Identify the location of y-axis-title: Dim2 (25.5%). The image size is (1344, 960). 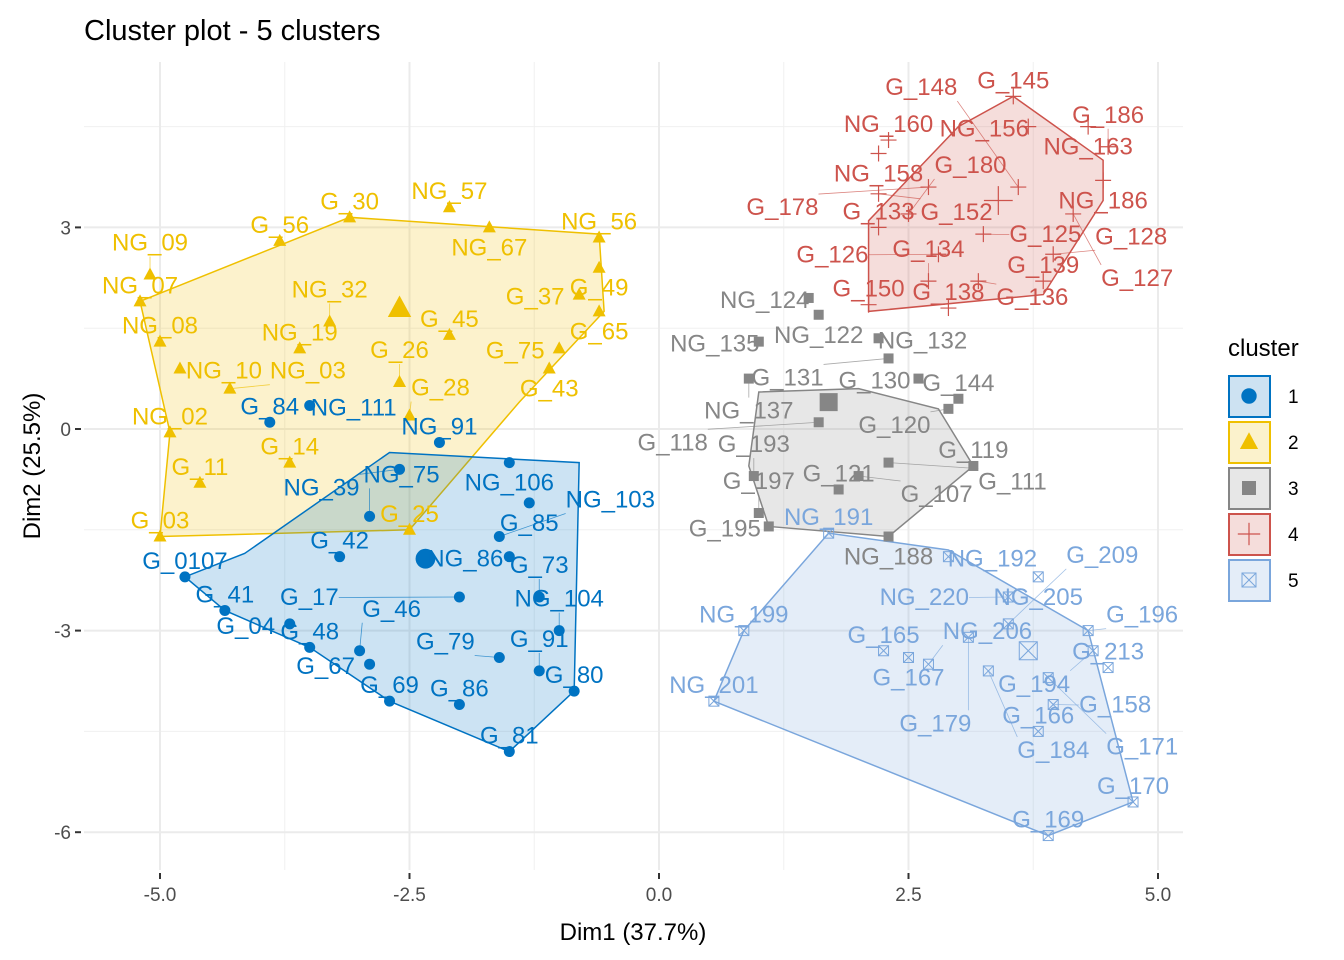
(32, 466).